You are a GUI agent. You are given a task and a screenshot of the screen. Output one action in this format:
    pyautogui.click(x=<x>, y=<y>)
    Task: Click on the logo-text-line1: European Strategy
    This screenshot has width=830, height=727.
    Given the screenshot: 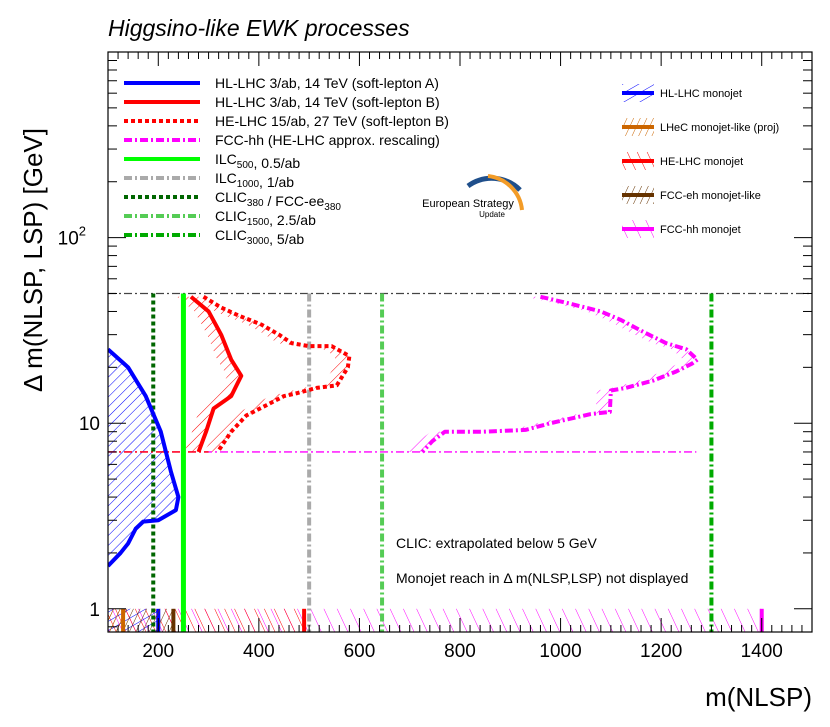 What is the action you would take?
    pyautogui.click(x=468, y=204)
    